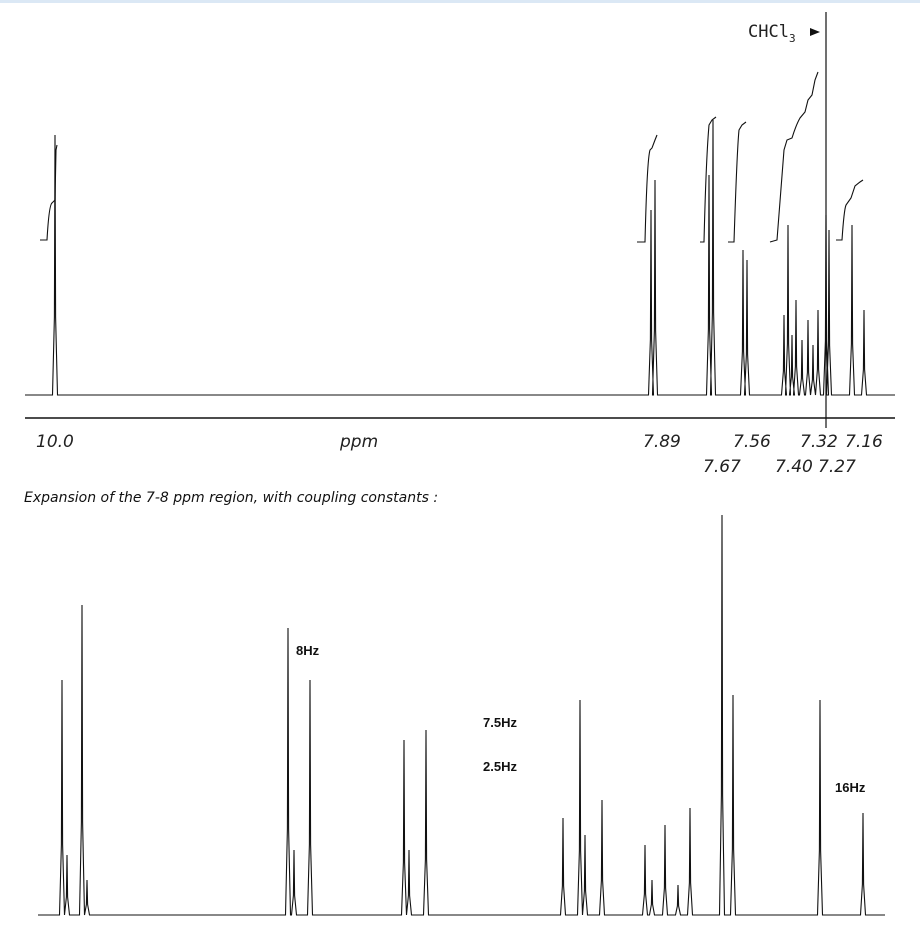  Describe the element at coordinates (308, 650) in the screenshot. I see `coupling-label: 8Hz` at that location.